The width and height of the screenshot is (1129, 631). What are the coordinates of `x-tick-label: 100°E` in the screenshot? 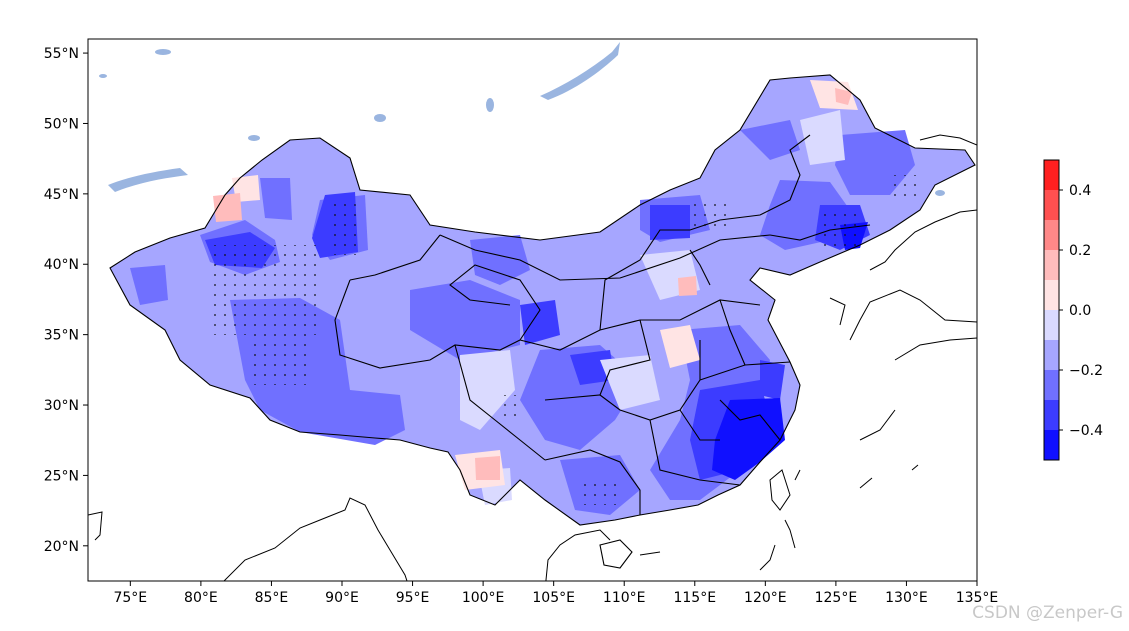 It's located at (483, 598).